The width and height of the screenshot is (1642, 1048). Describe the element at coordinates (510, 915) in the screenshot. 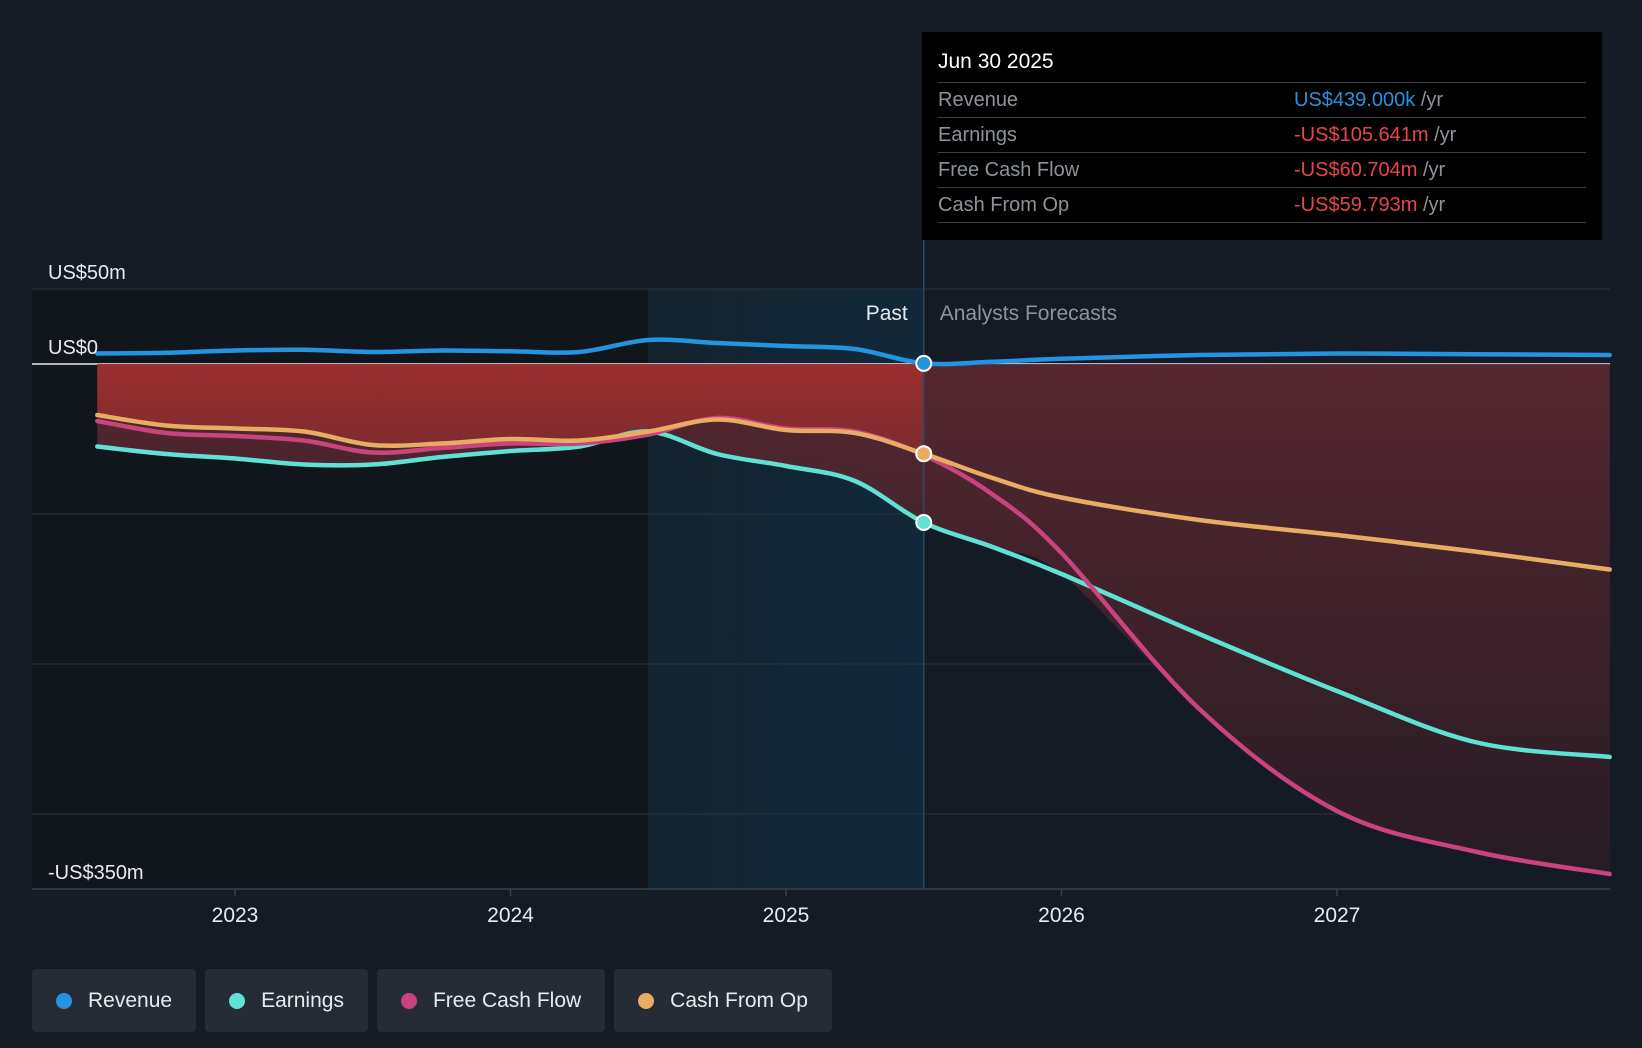

I see `x-tick-label: 2024` at that location.